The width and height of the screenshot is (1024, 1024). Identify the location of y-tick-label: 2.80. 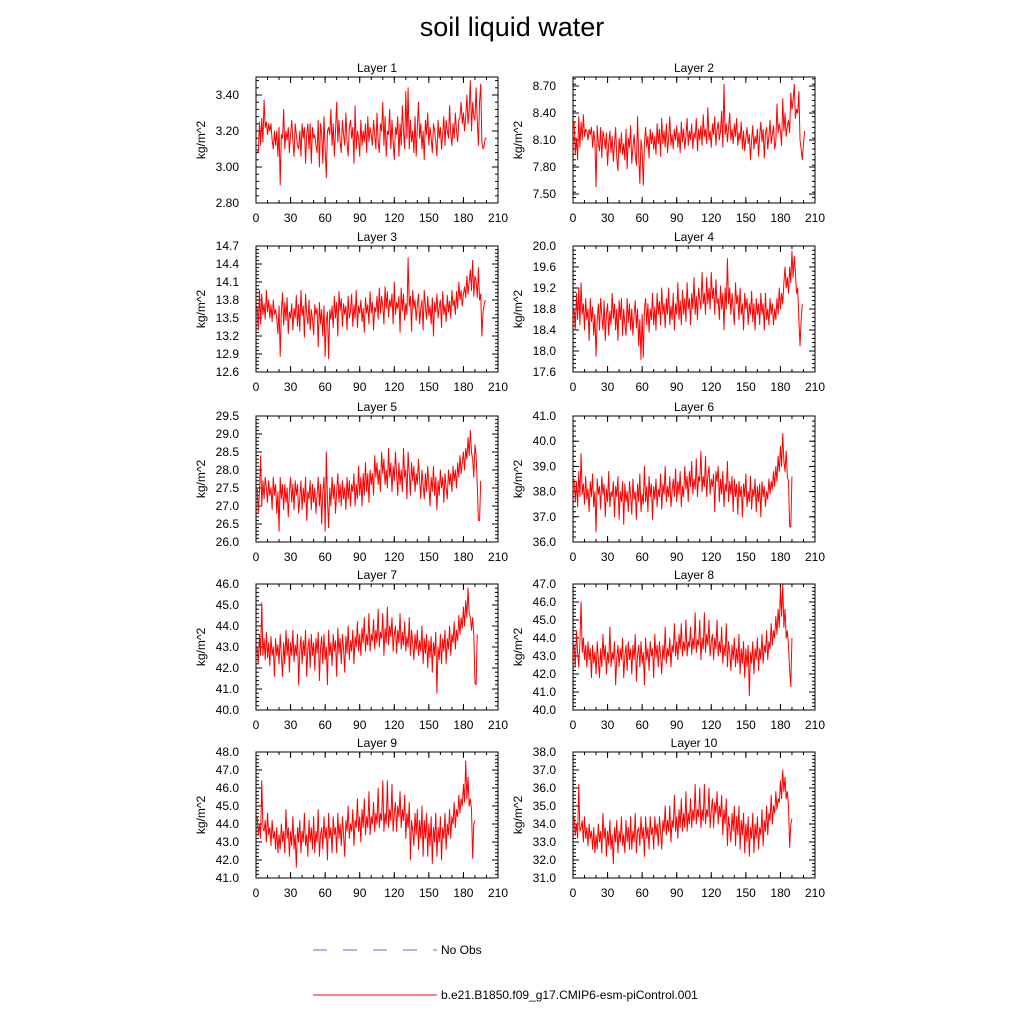
(228, 203).